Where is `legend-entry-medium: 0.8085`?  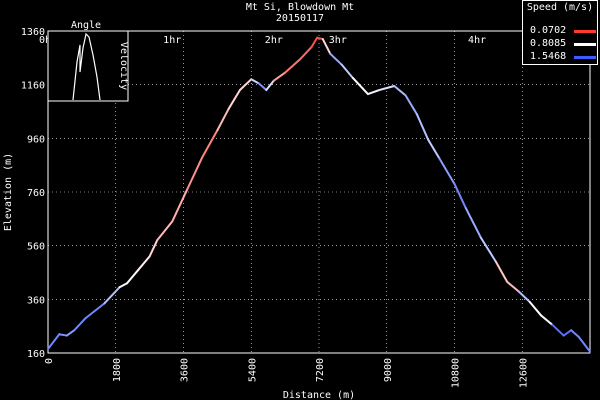
legend-entry-medium: 0.8085 is located at coordinates (562, 44).